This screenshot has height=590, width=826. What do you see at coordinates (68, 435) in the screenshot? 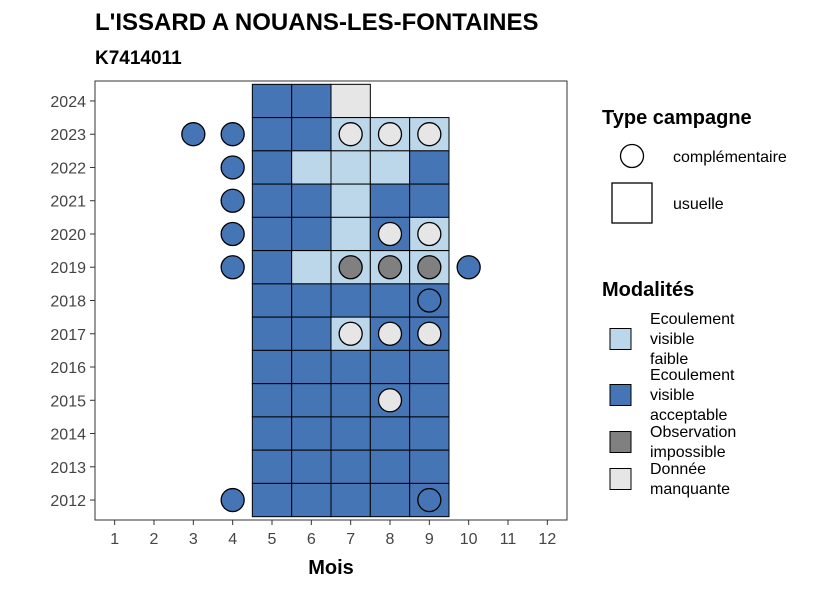
I see `y-tick-label: 2014` at bounding box center [68, 435].